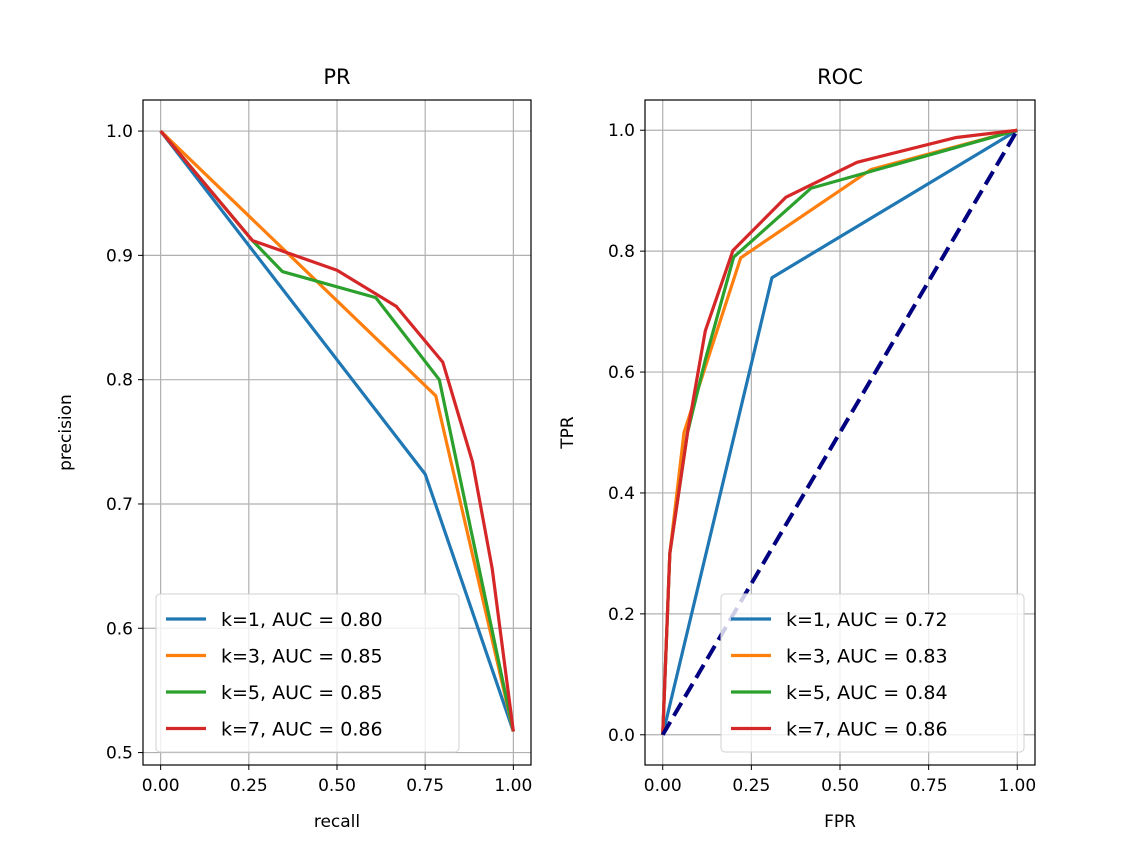 The width and height of the screenshot is (1142, 857). I want to click on y-tick-label: 0.4, so click(621, 494).